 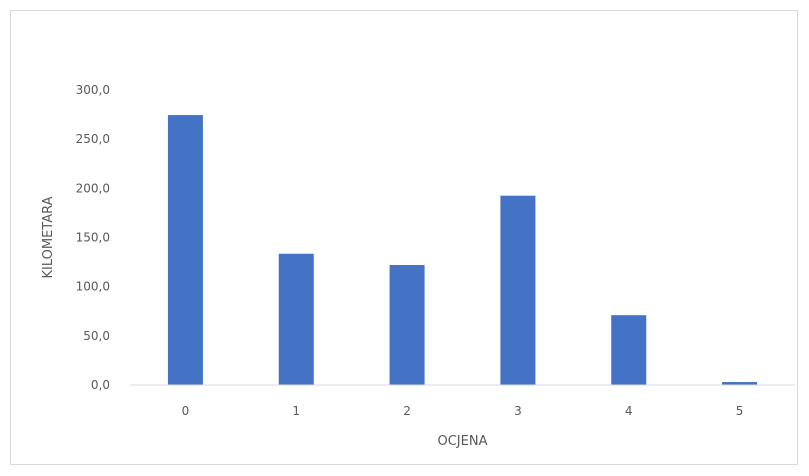 What do you see at coordinates (740, 411) in the screenshot?
I see `x-tick-label: 5` at bounding box center [740, 411].